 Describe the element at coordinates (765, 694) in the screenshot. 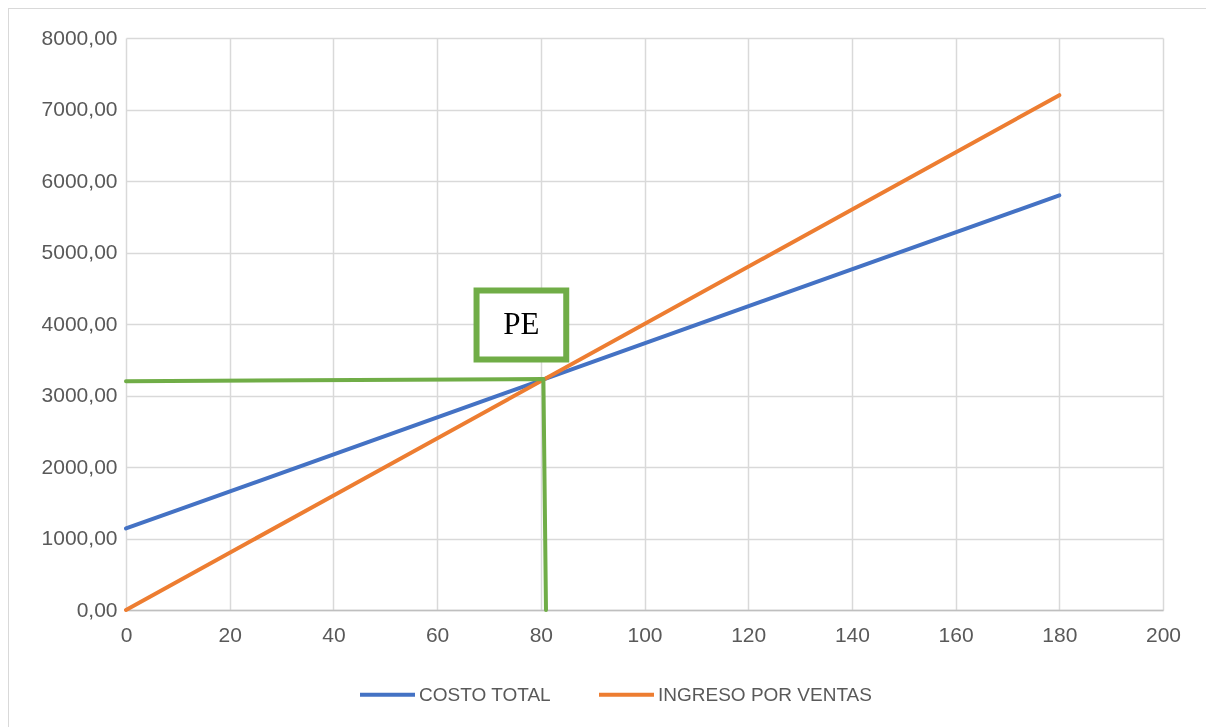

I see `legend-label: INGRESO POR VENTAS` at that location.